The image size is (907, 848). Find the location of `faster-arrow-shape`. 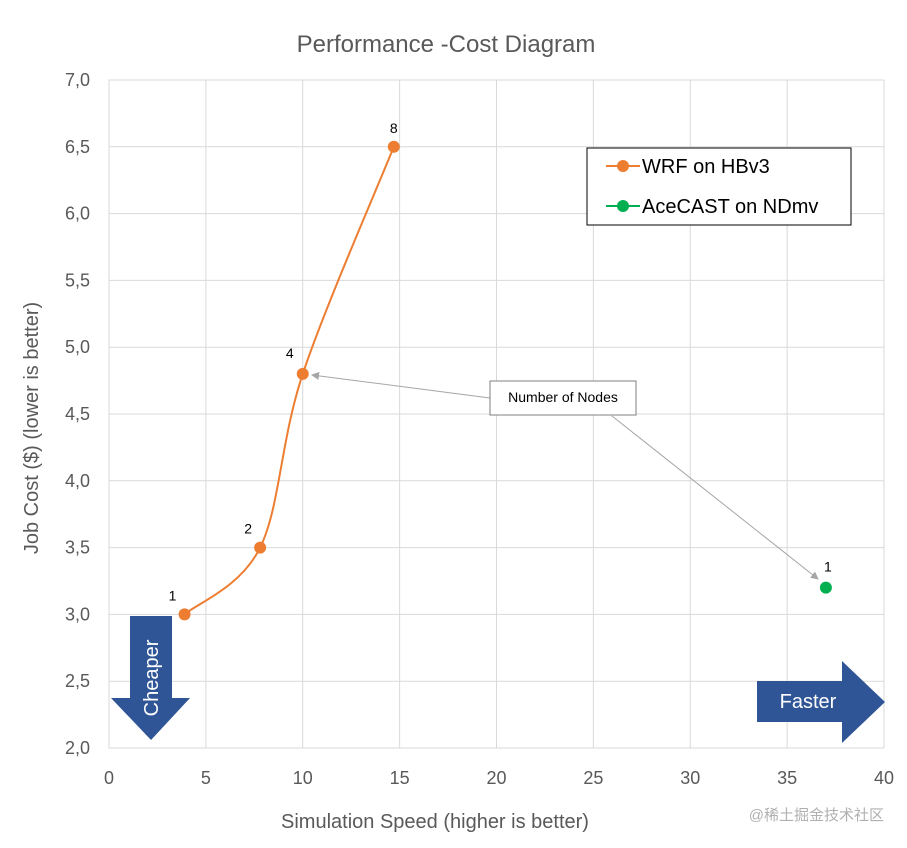

faster-arrow-shape is located at coordinates (821, 702).